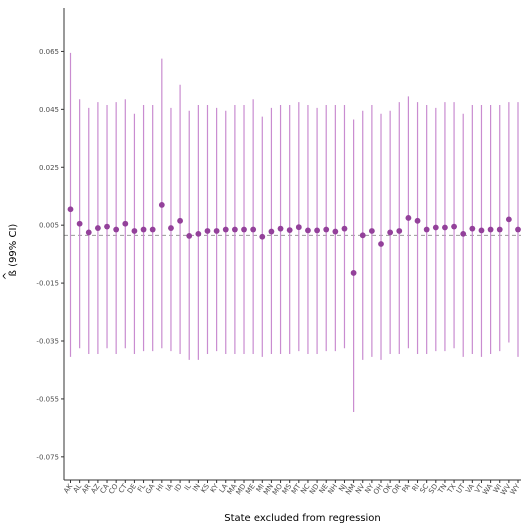 This screenshot has width=523, height=526. What do you see at coordinates (49, 52) in the screenshot?
I see `y-tick-label: 0.065` at bounding box center [49, 52].